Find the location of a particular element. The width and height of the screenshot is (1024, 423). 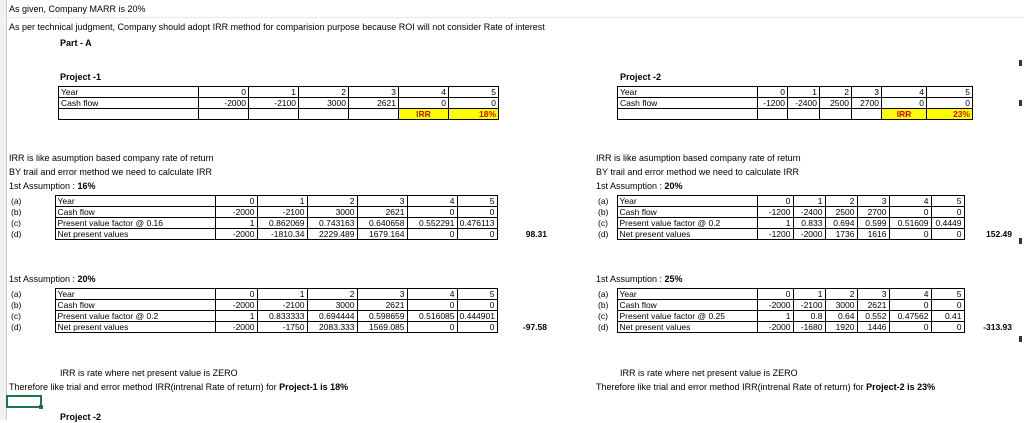

cell: -1750 is located at coordinates (282, 327).